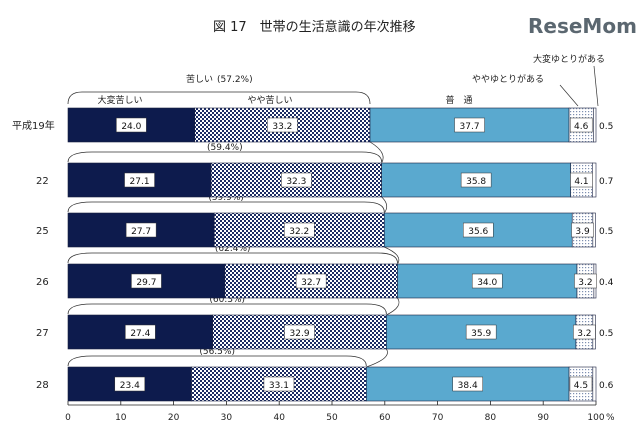  I want to click on category-label: 25, so click(42, 231).